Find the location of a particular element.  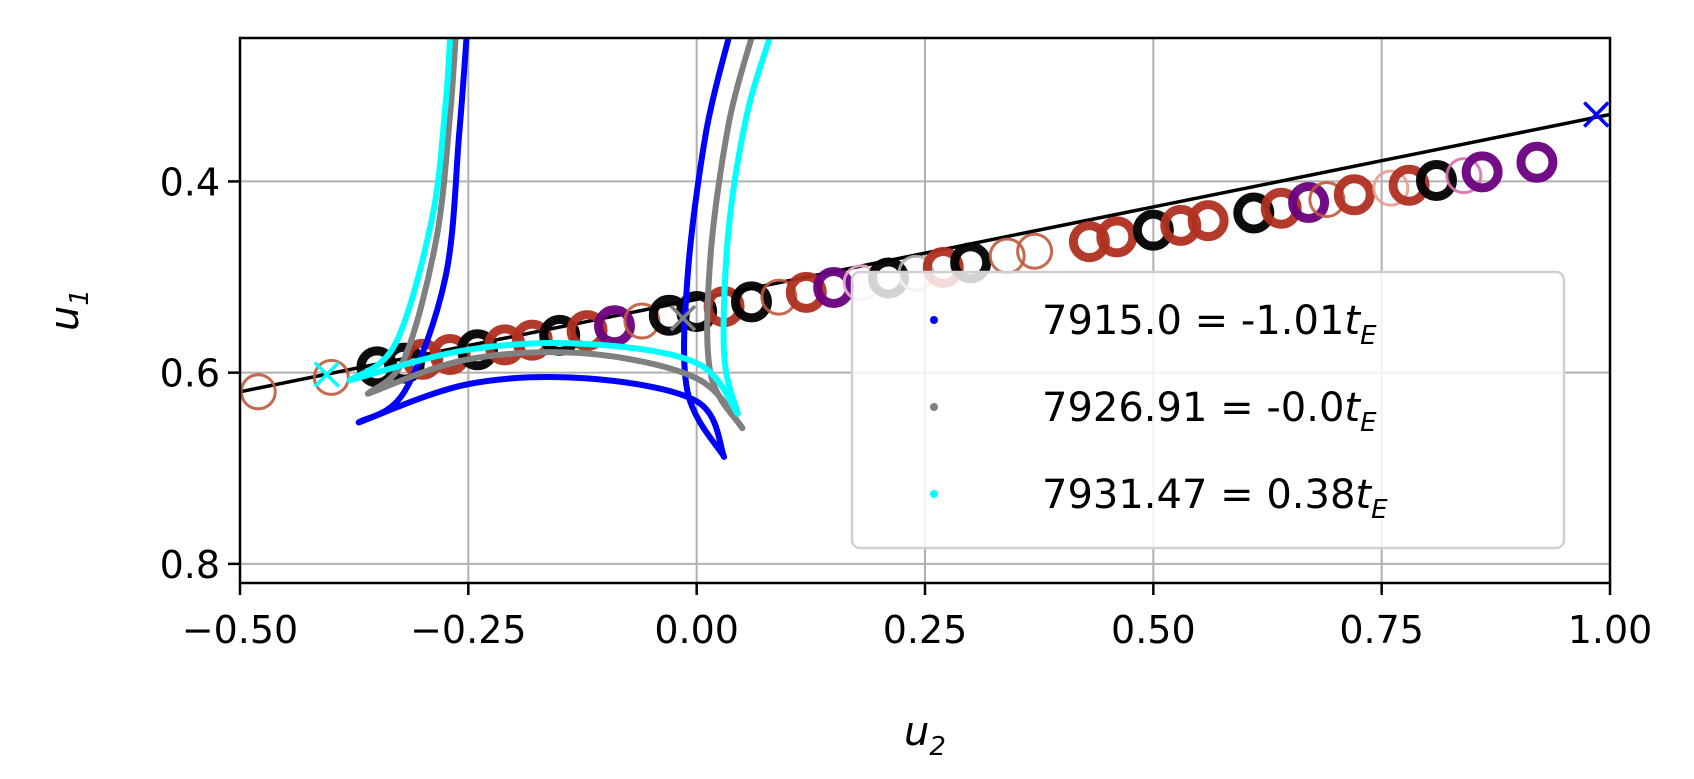

x-tick-label: −0.50 is located at coordinates (240, 630).